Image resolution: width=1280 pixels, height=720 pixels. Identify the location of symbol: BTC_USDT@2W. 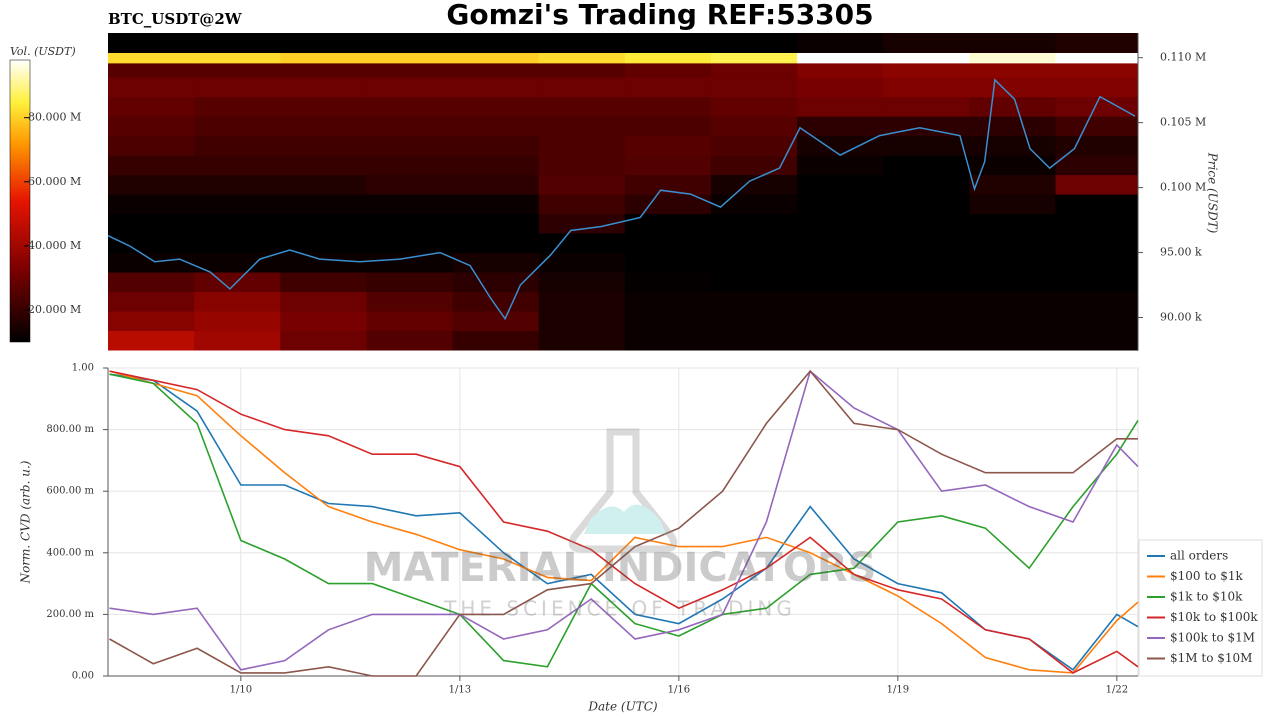
(175, 19).